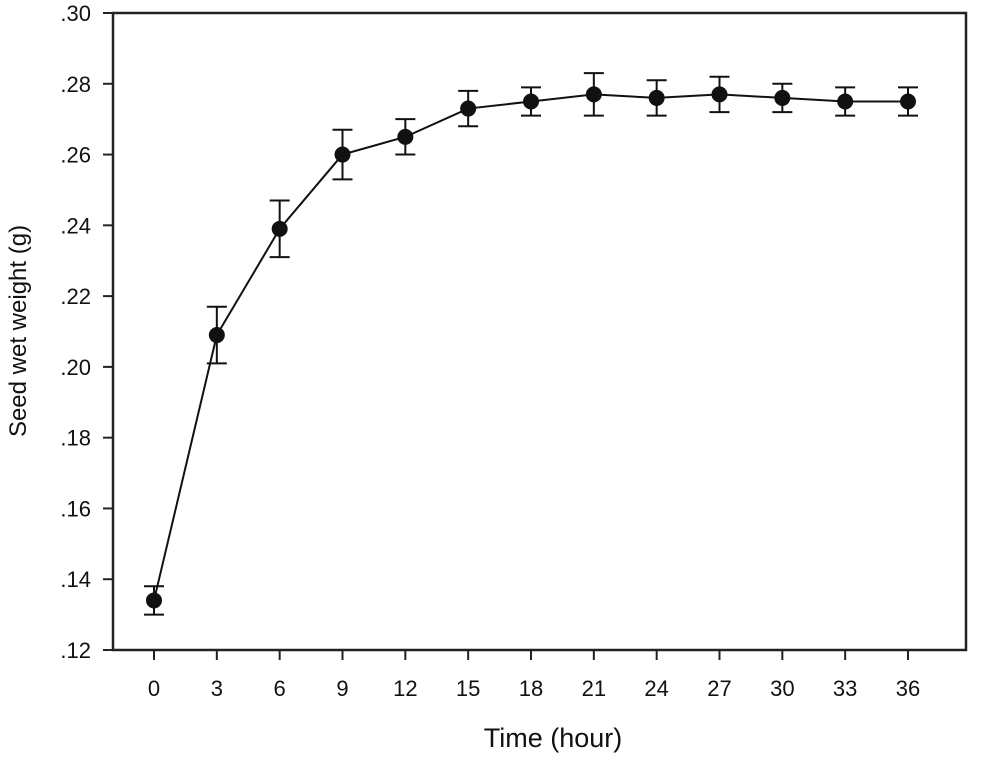 This screenshot has height=763, width=1000. Describe the element at coordinates (531, 688) in the screenshot. I see `x-tick-label: 18` at that location.